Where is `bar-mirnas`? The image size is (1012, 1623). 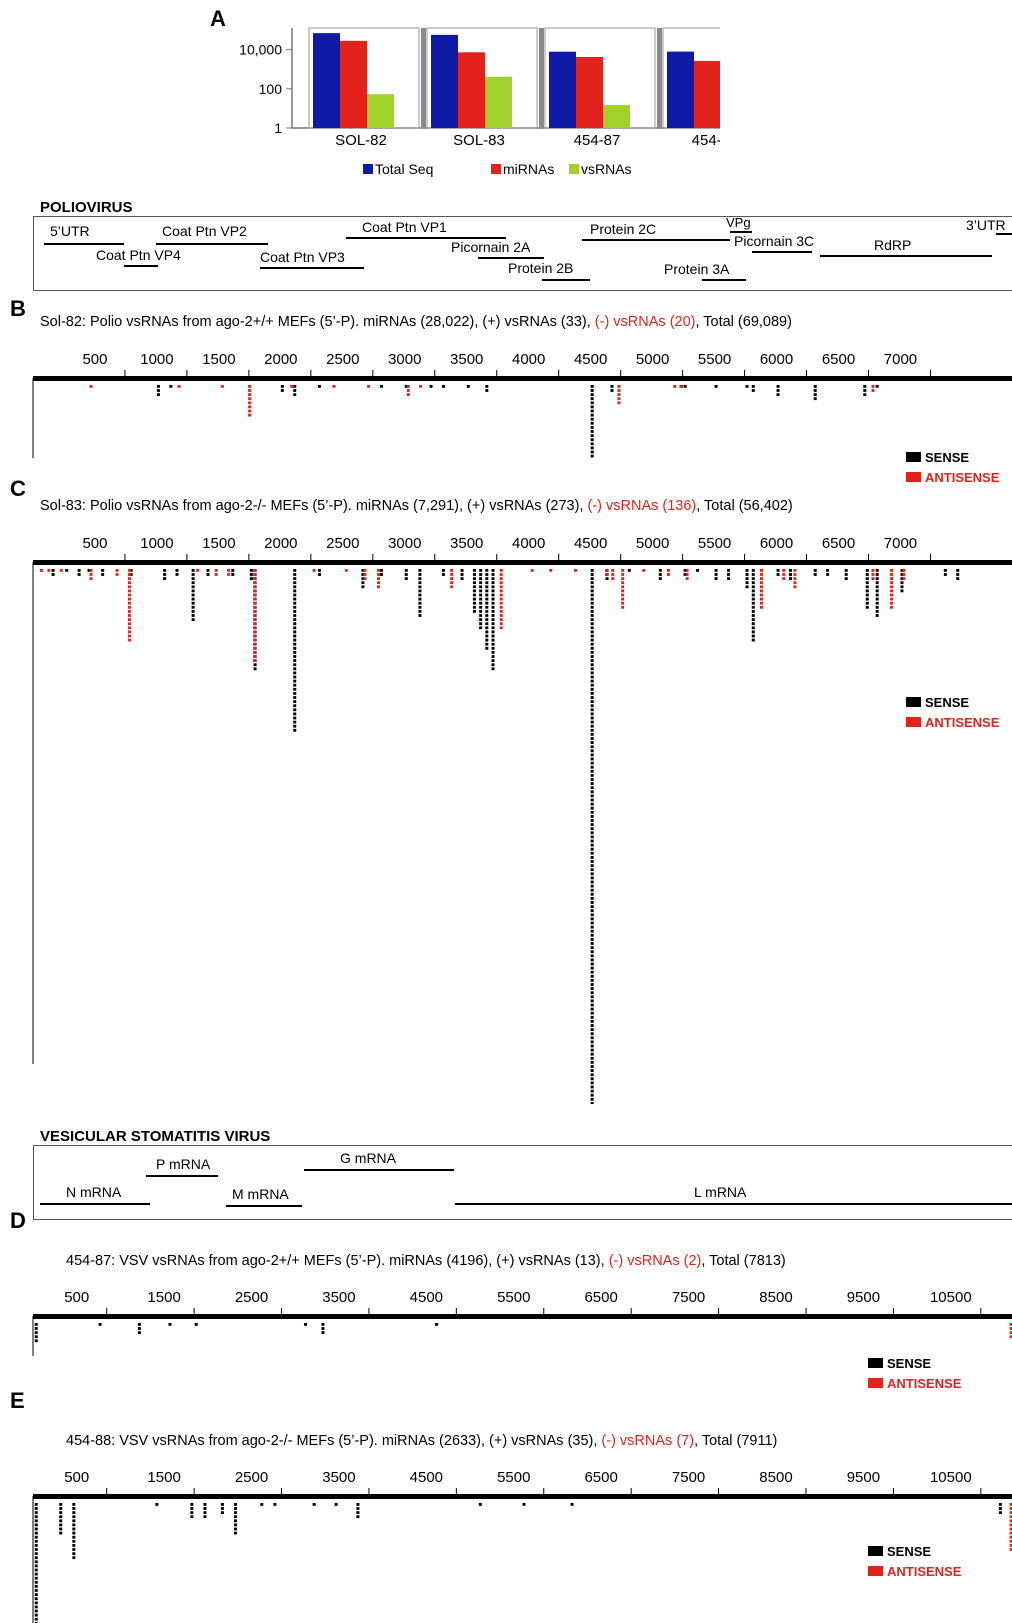 bar-mirnas is located at coordinates (707, 94).